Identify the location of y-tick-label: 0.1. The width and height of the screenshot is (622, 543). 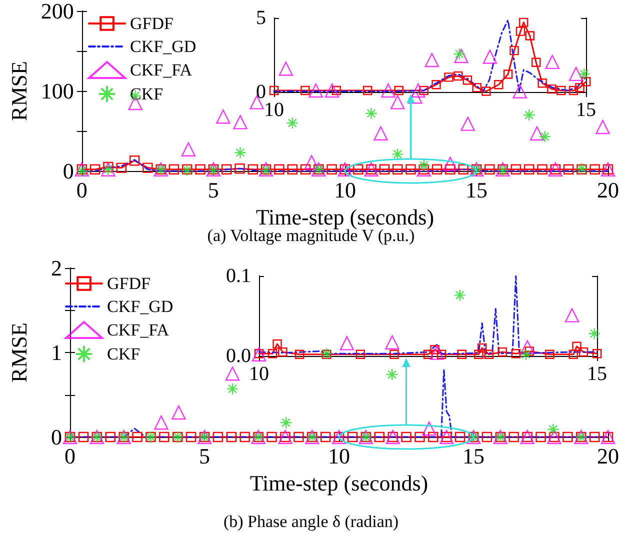
(238, 276).